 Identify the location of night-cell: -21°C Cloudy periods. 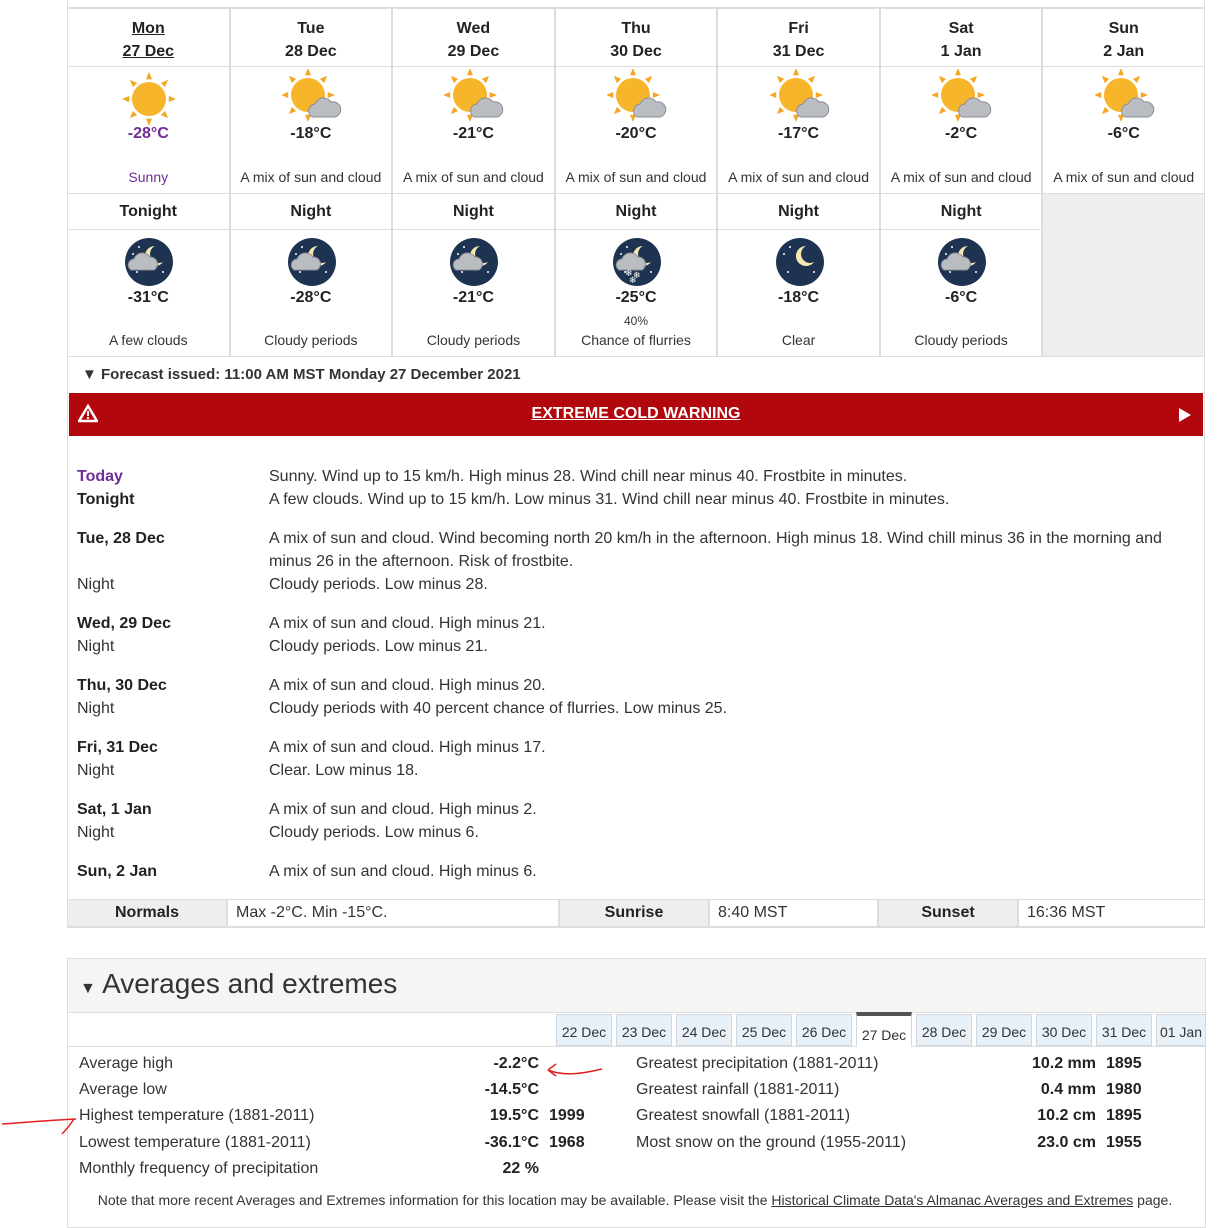
(473, 293).